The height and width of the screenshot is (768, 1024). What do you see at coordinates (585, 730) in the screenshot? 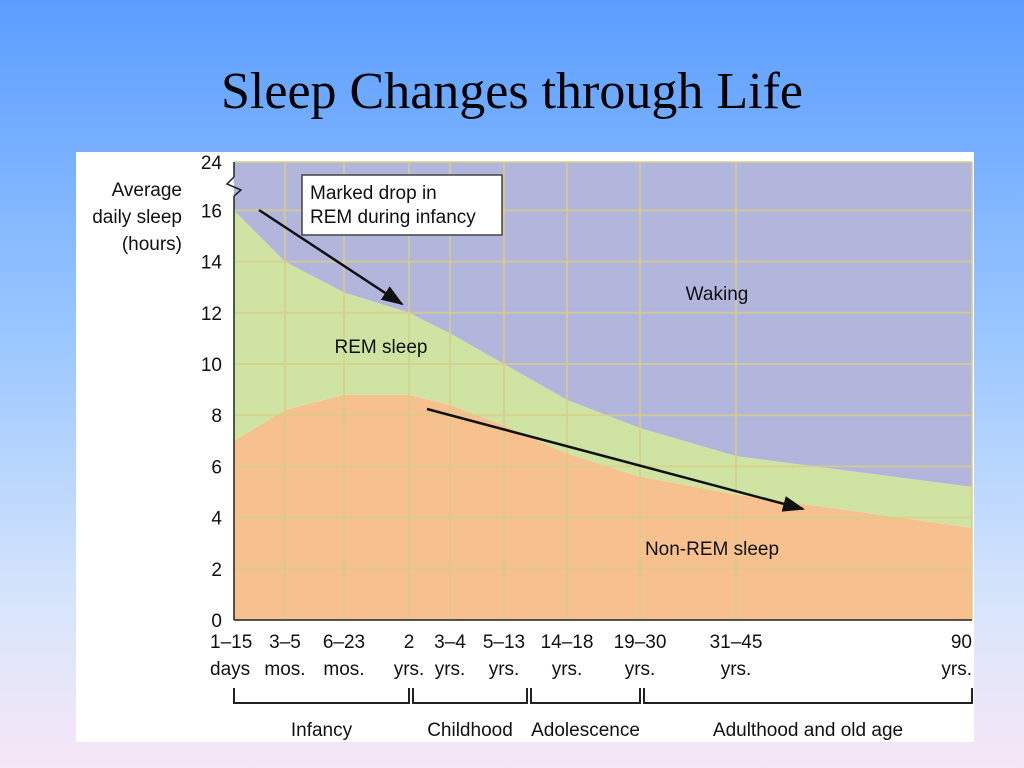
I see `age-group-label: Adolescence` at bounding box center [585, 730].